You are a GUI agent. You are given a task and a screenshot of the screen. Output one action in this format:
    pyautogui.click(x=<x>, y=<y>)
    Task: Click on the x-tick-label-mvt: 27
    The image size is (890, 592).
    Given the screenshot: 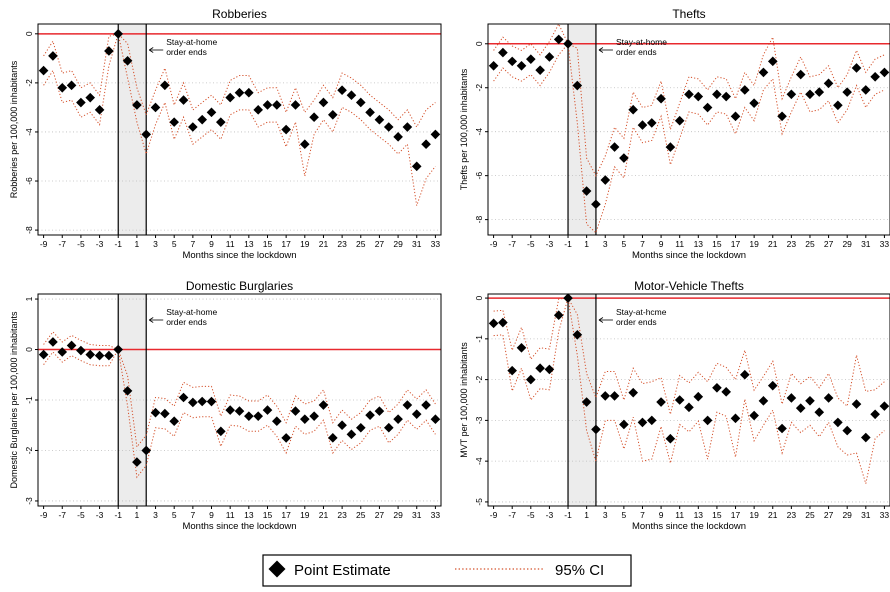 What is the action you would take?
    pyautogui.click(x=829, y=515)
    